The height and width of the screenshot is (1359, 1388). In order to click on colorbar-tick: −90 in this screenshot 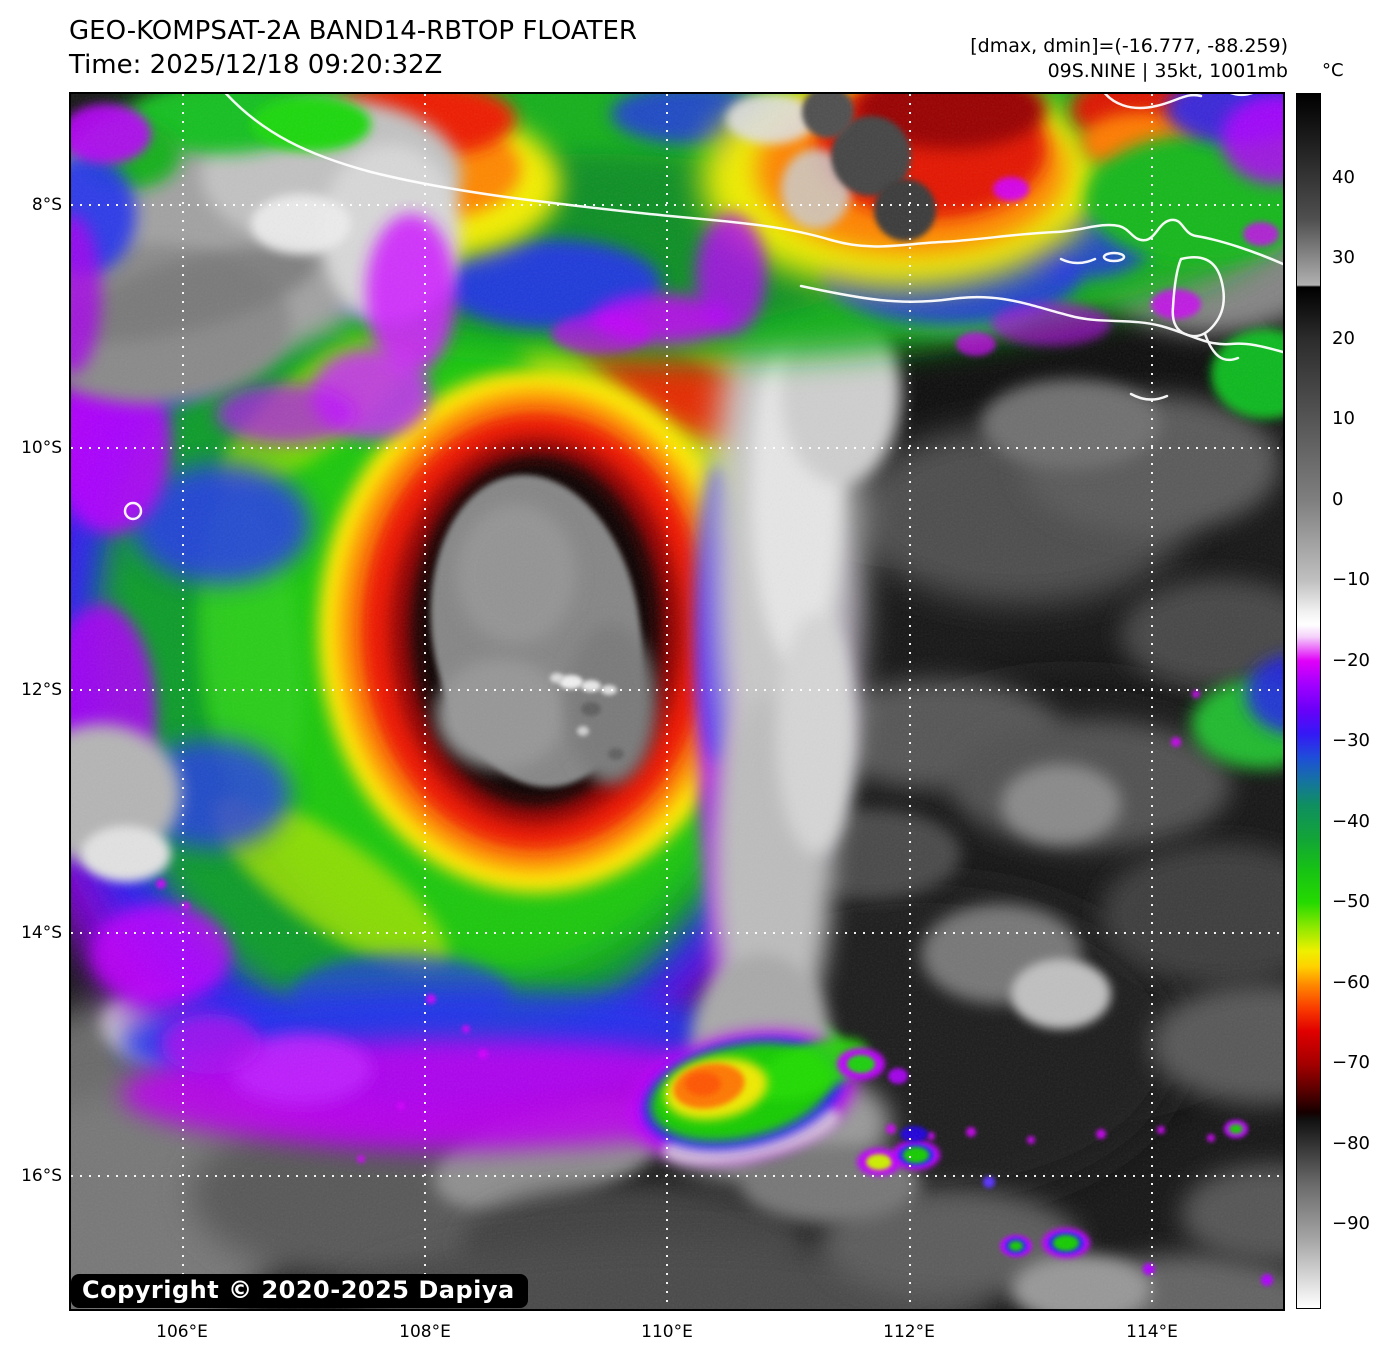, I will do `click(1351, 1223)`.